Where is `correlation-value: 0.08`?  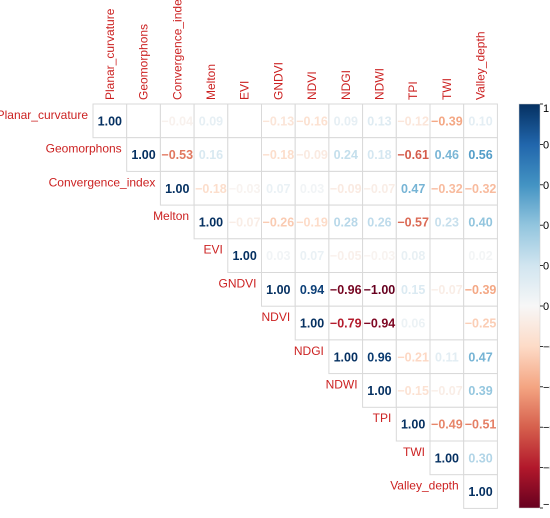
correlation-value: 0.08 is located at coordinates (413, 256).